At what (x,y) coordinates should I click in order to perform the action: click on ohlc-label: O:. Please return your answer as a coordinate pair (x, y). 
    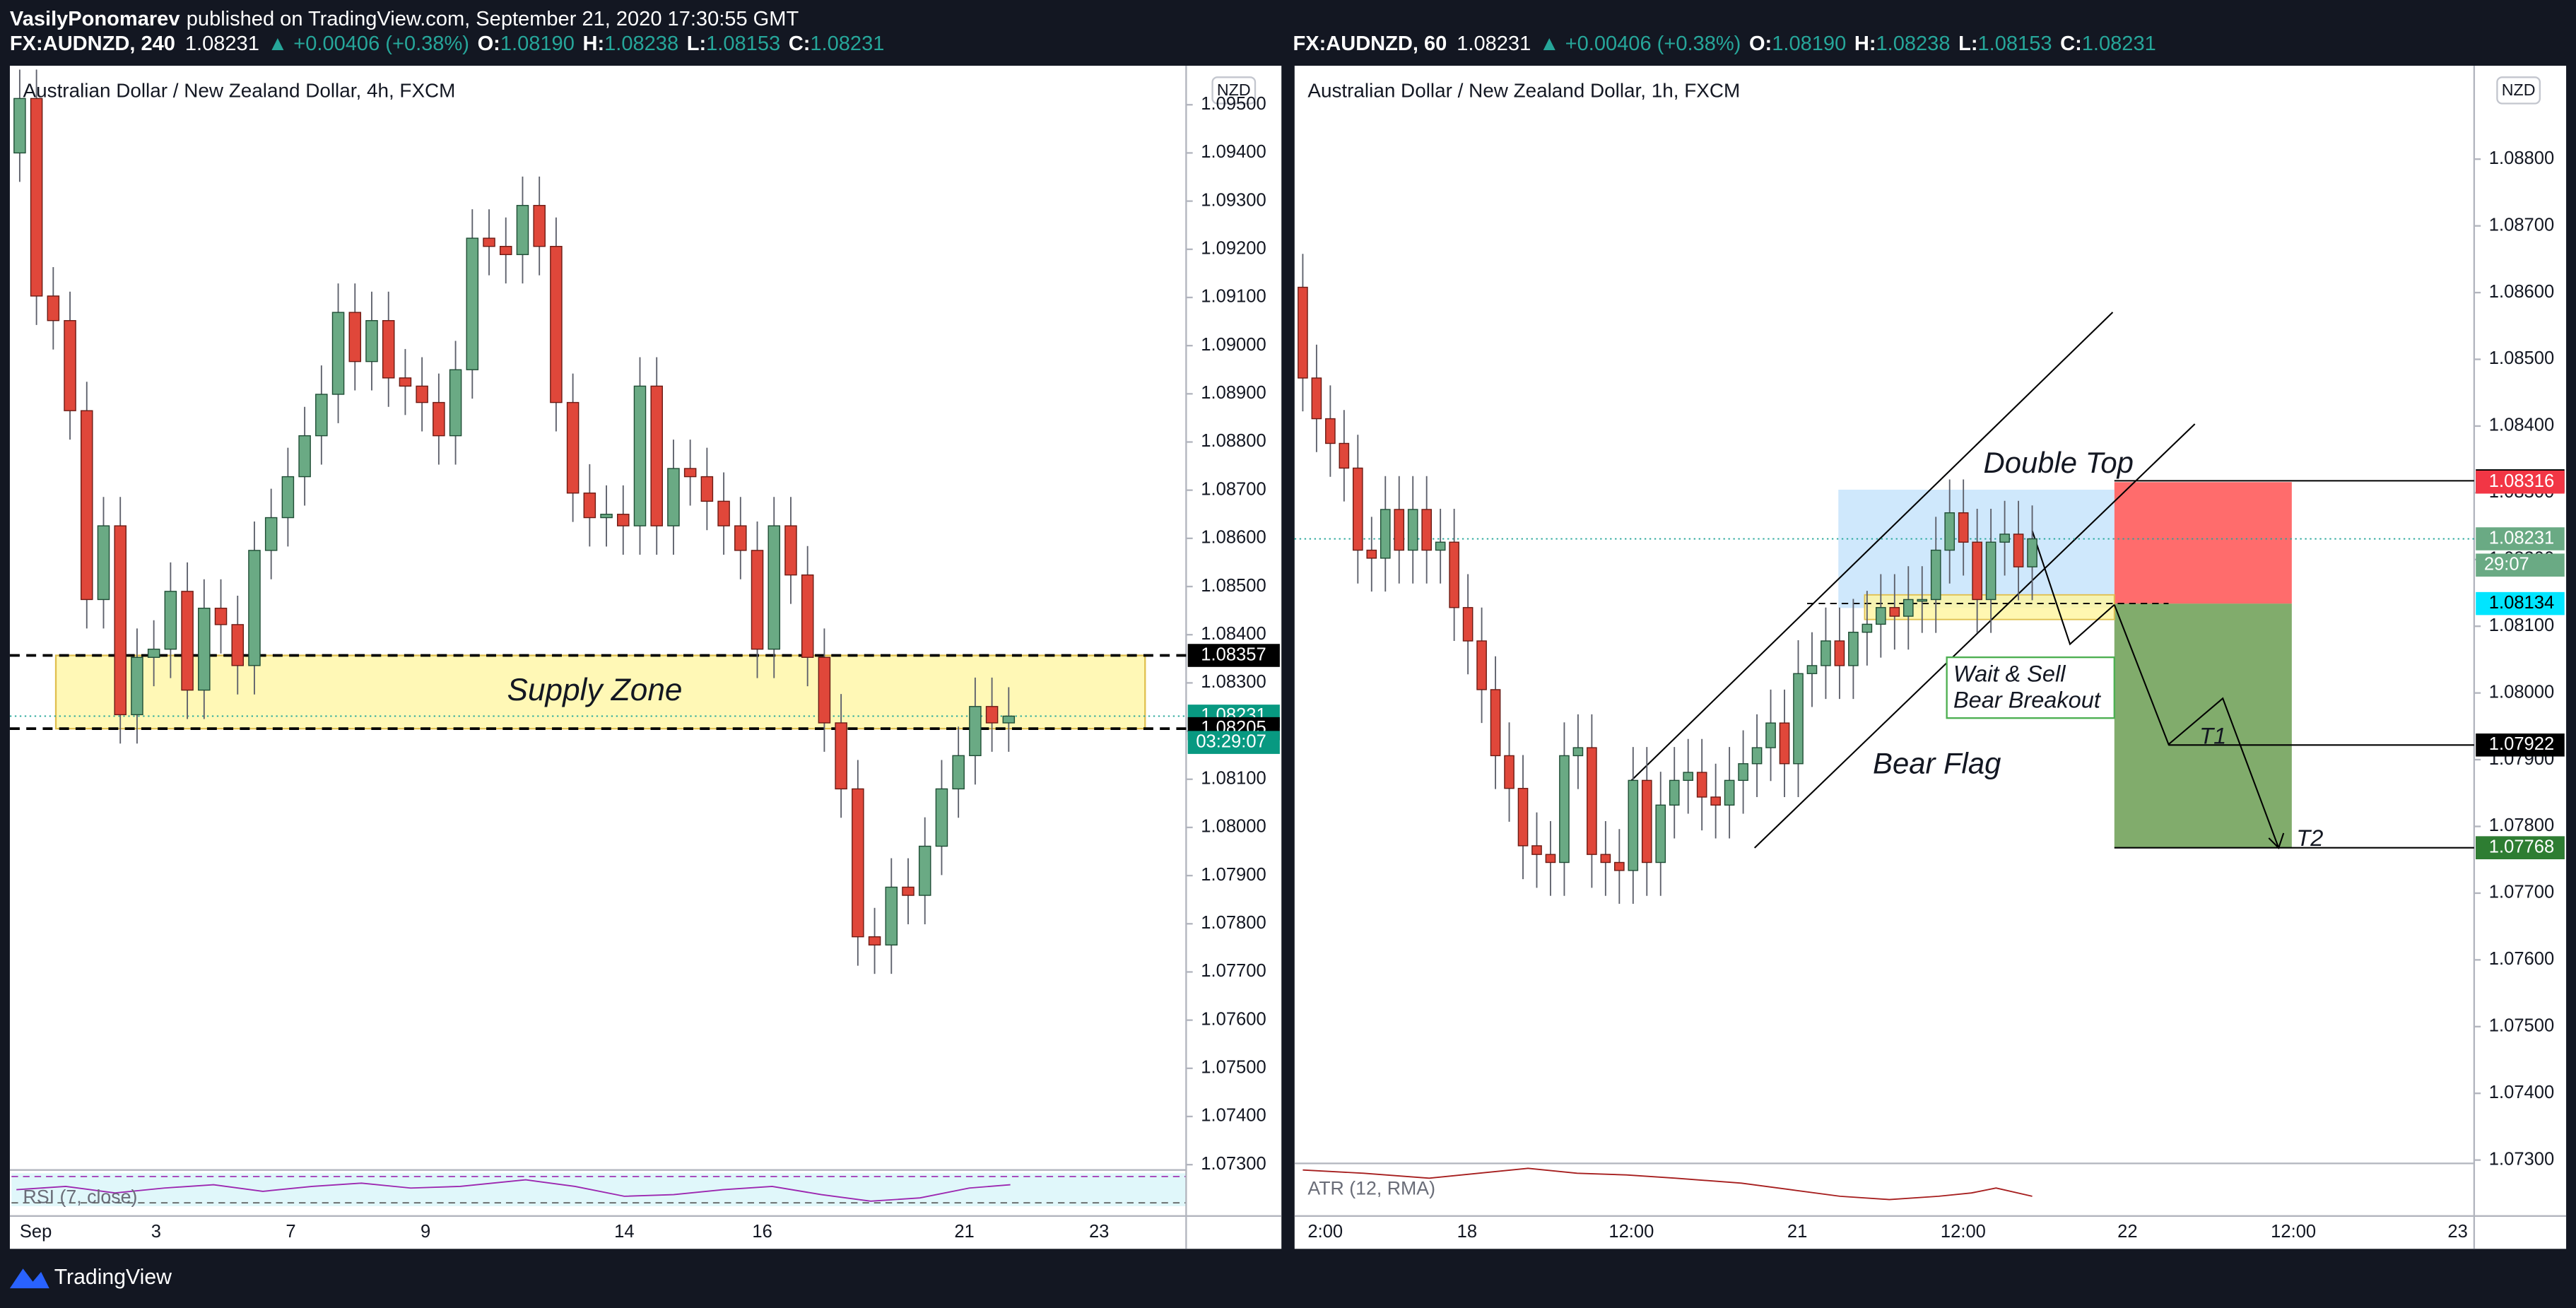
    Looking at the image, I should click on (1760, 43).